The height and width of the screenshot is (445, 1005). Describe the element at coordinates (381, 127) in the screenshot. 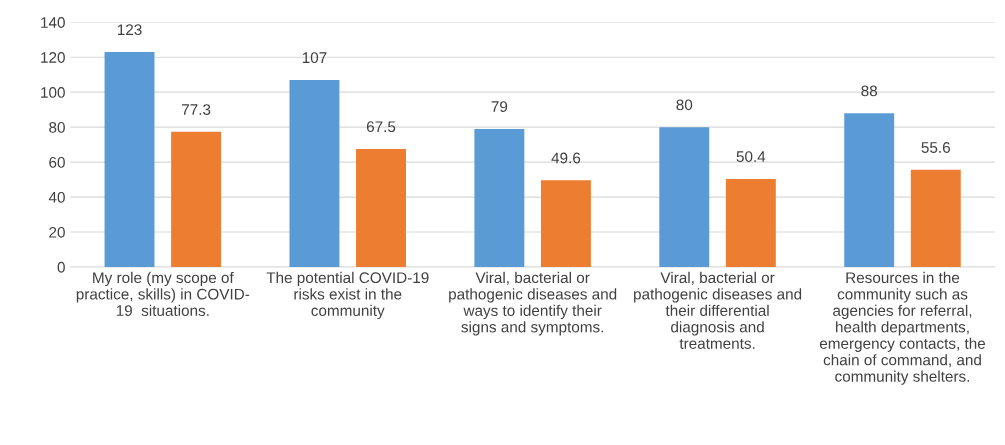

I see `data-label: 67.5` at that location.